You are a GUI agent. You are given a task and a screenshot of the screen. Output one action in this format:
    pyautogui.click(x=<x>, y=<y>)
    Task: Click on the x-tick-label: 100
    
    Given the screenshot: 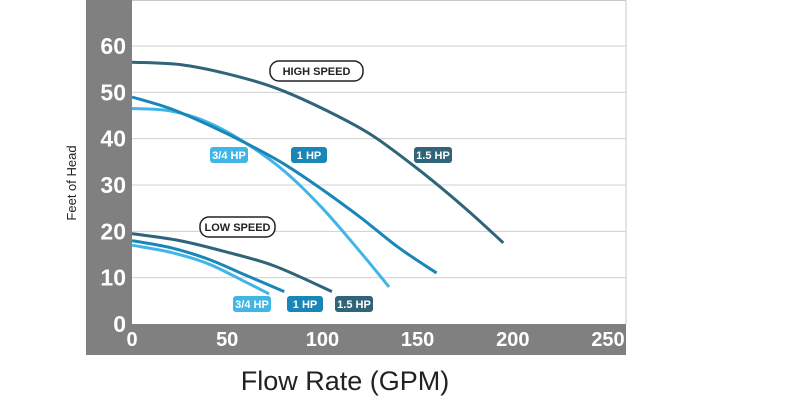 What is the action you would take?
    pyautogui.click(x=322, y=340)
    